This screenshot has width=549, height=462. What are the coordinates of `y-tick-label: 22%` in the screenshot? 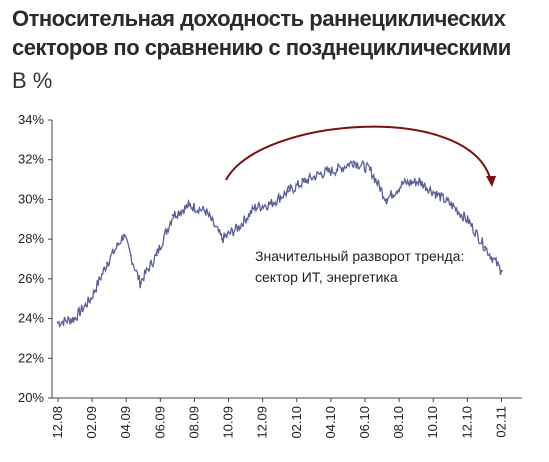 It's located at (31, 357).